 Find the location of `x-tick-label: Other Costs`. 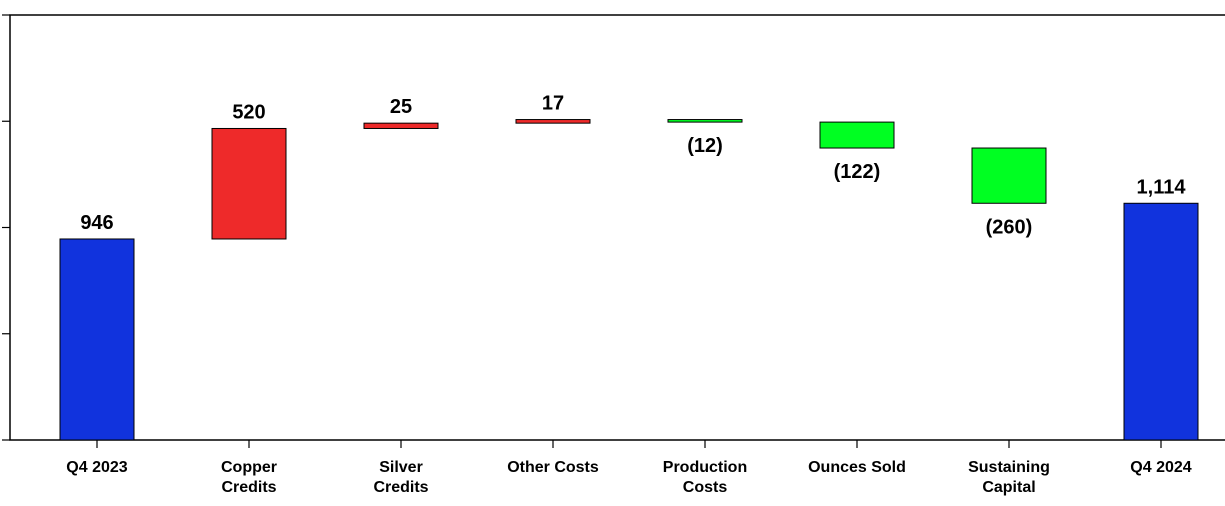

x-tick-label: Other Costs is located at coordinates (553, 467).